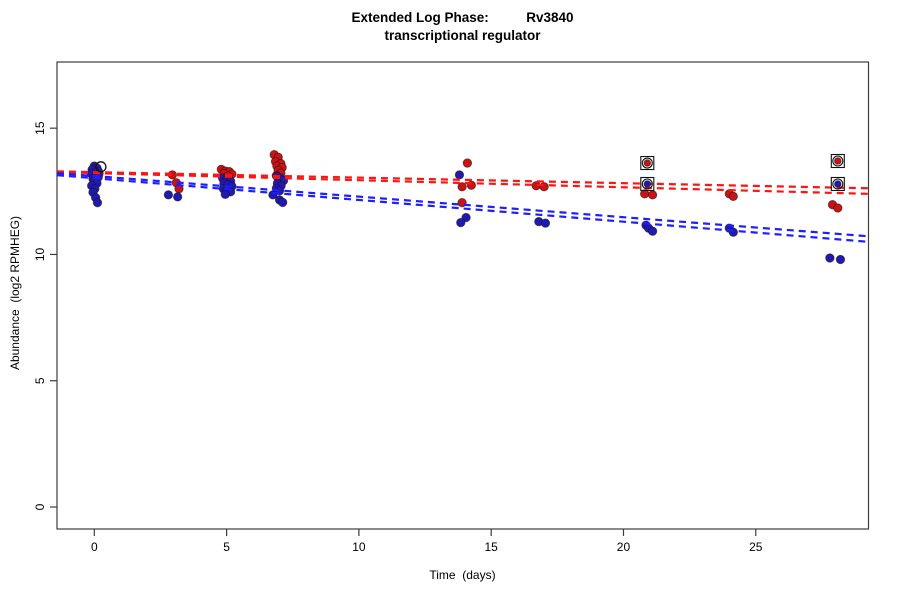  I want to click on blue-fit-b, so click(462, 208).